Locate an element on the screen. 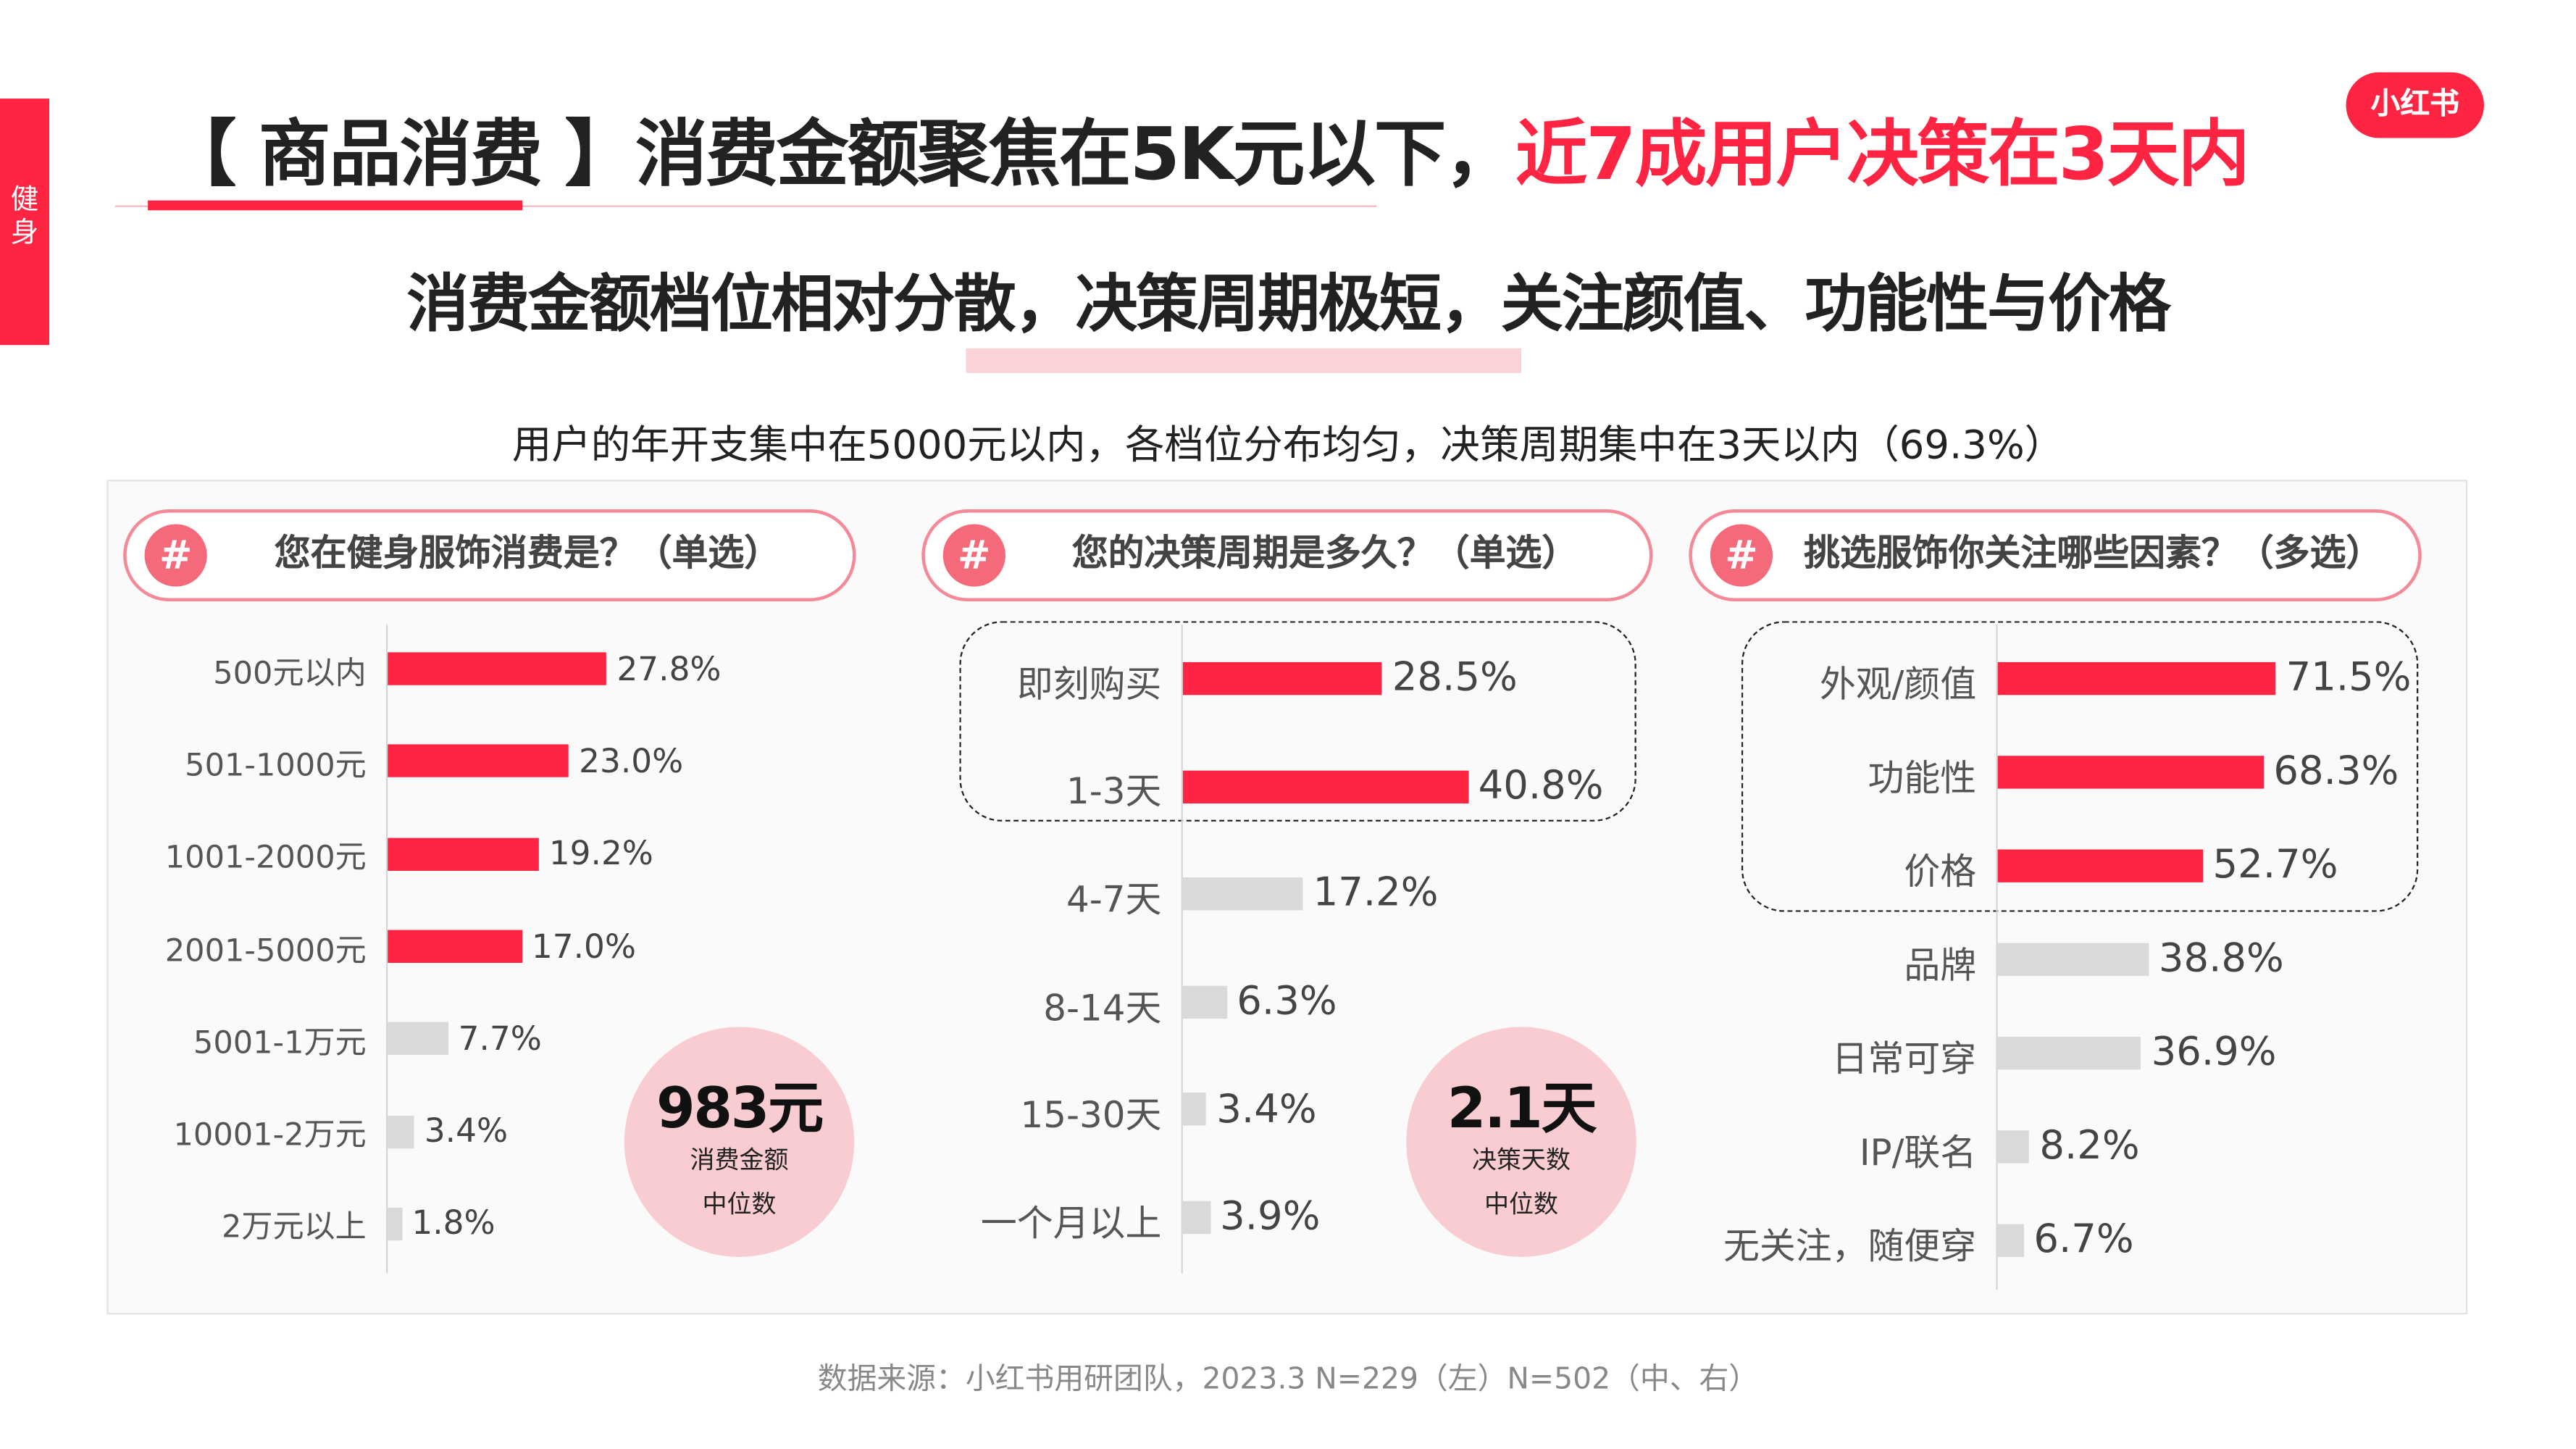  value-label: 40.8% is located at coordinates (1541, 785).